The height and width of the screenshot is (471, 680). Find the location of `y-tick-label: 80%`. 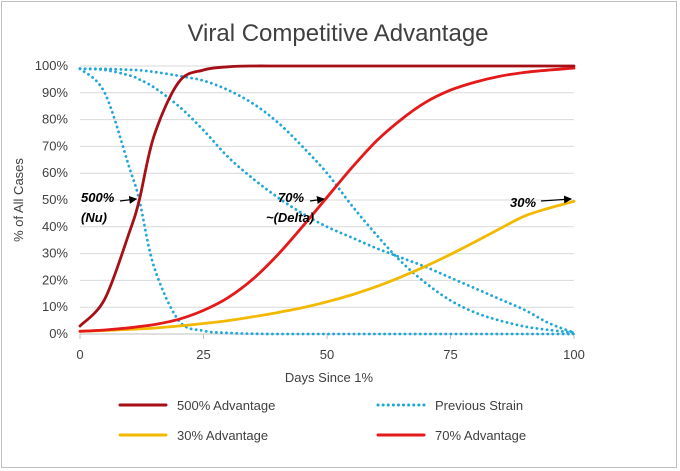

y-tick-label: 80% is located at coordinates (55, 119).